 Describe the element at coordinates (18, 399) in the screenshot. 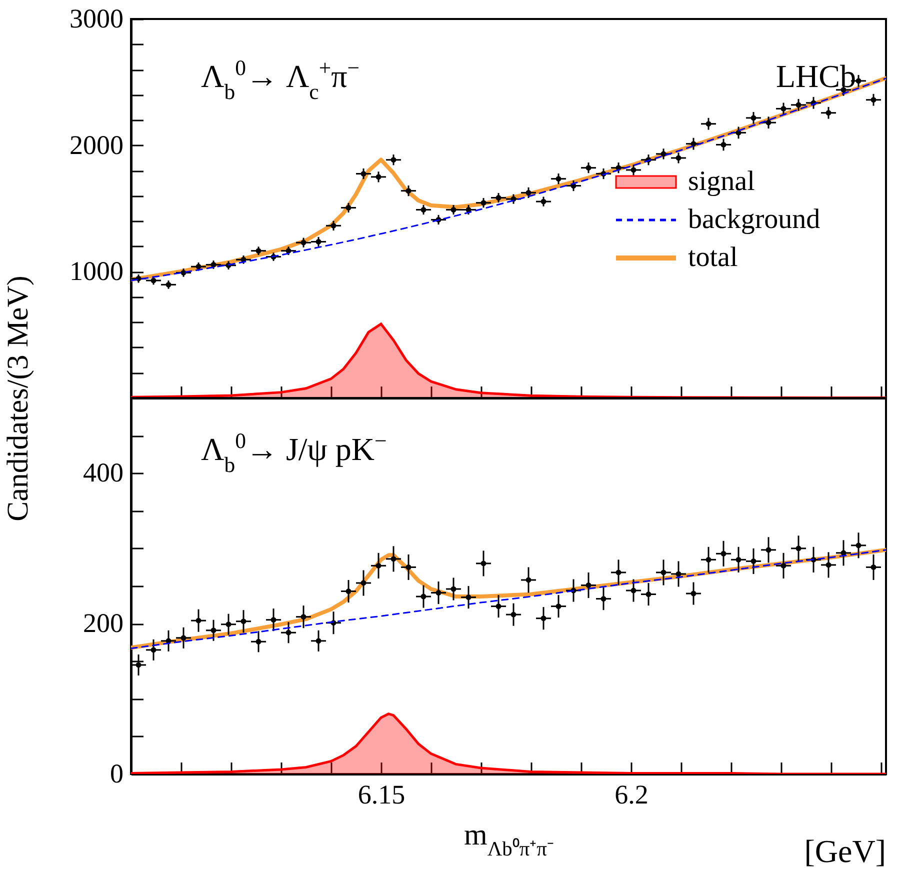

I see `y-axis-title: Candidates/(3 MeV)` at that location.